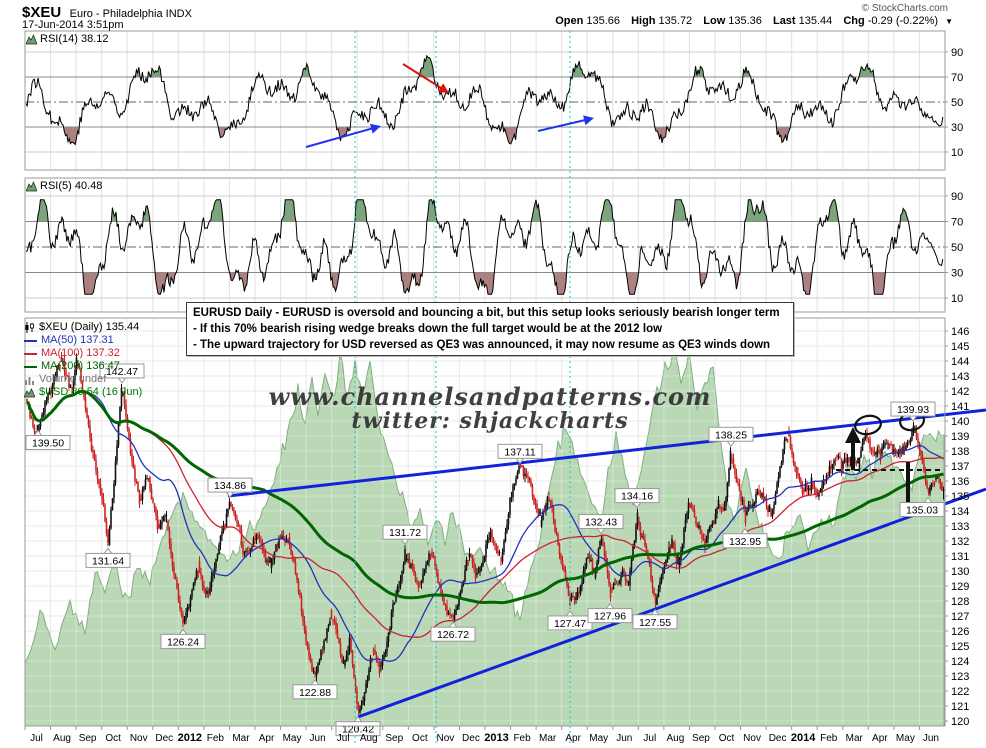 The width and height of the screenshot is (986, 748). Describe the element at coordinates (960, 557) in the screenshot. I see `svg-text: 131` at that location.